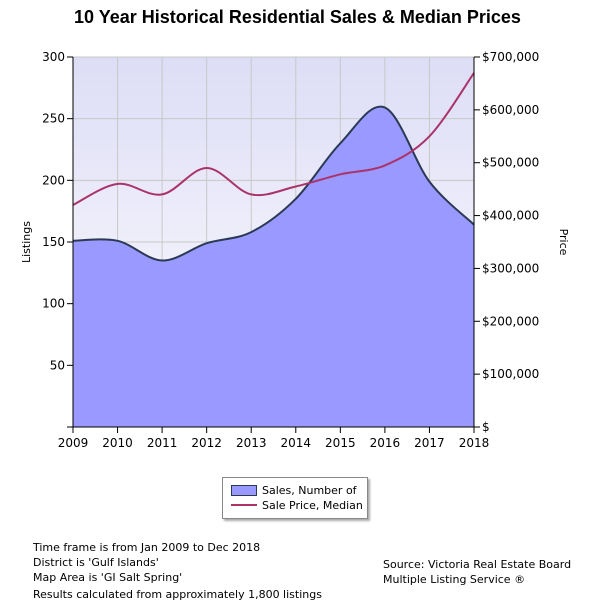 Image resolution: width=595 pixels, height=607 pixels. Describe the element at coordinates (147, 547) in the screenshot. I see `note-timeframe: Time frame is from Jan 2009 to Dec 2018` at that location.